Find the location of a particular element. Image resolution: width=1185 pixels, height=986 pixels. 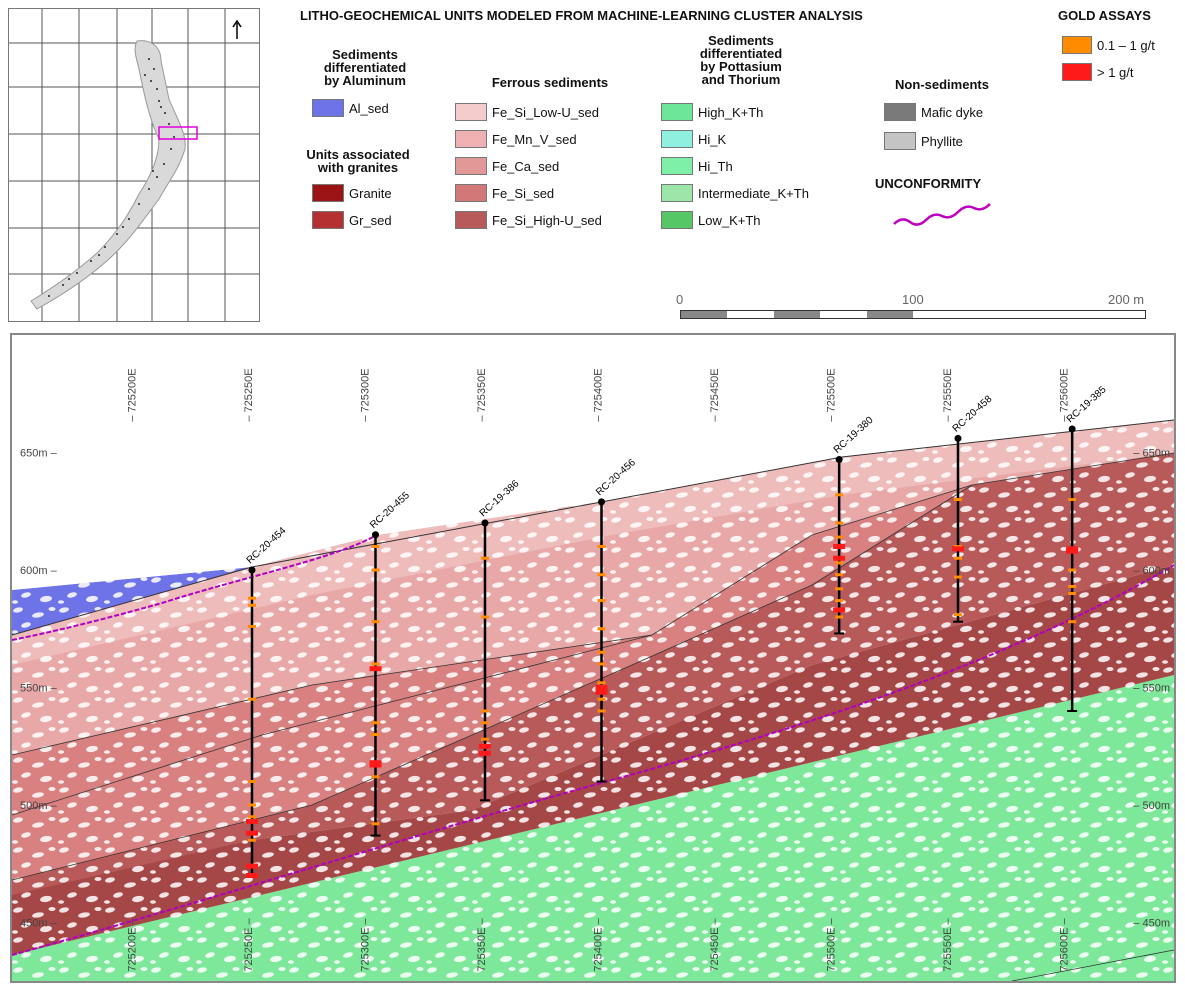

legend-label: Fe_Si_High-U_sed is located at coordinates (547, 220).